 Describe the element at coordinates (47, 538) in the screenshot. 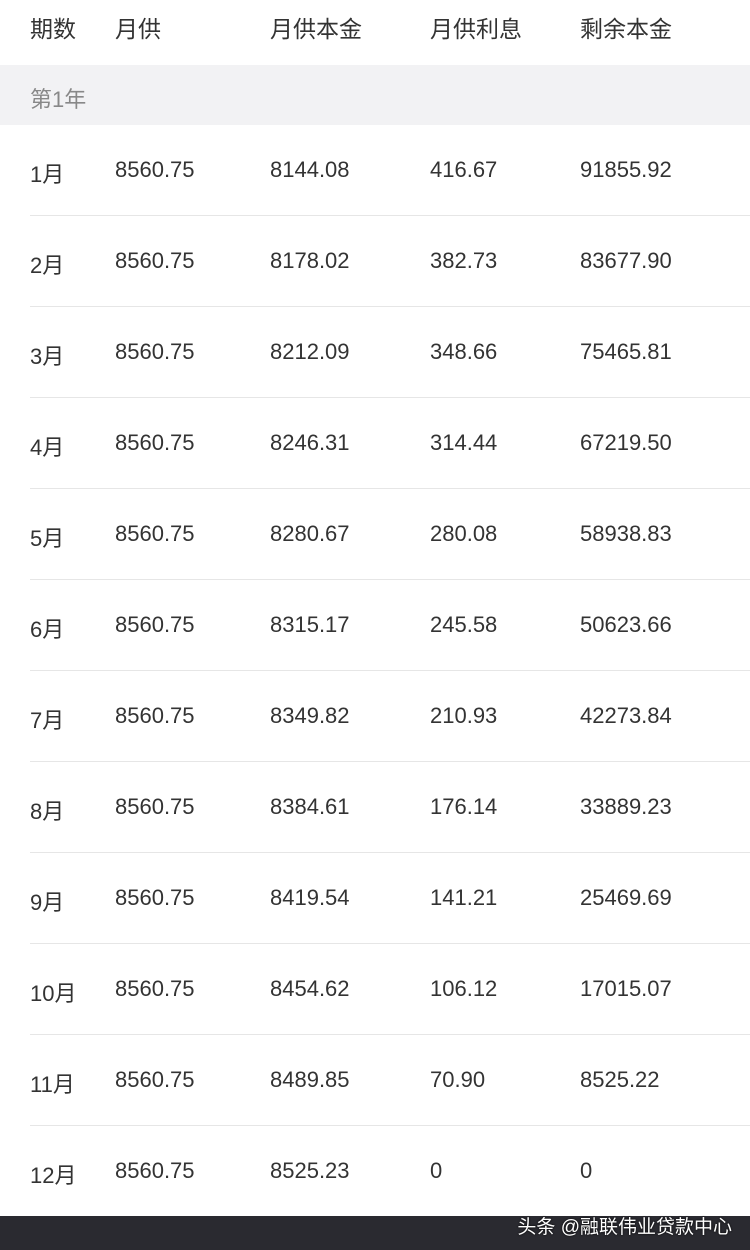

I see `cell-period: 5月` at that location.